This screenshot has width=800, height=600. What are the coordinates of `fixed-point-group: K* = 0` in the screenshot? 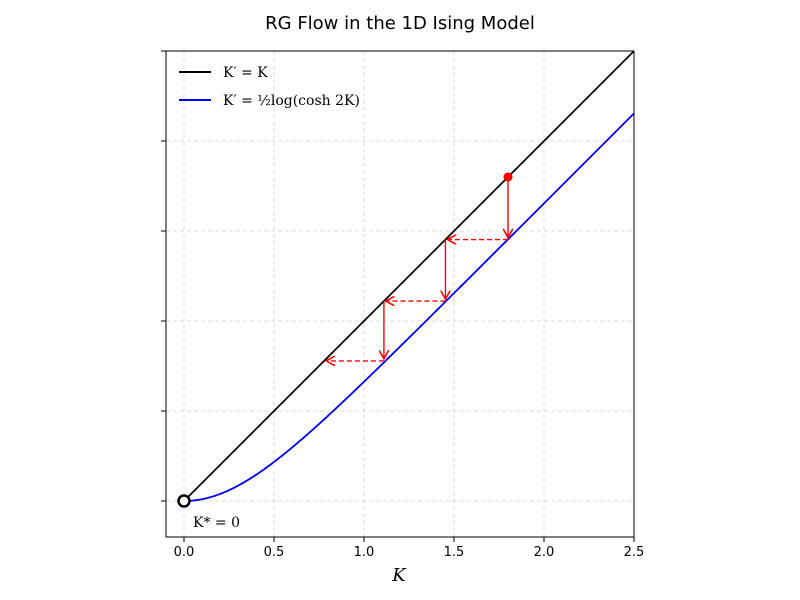 It's located at (208, 512).